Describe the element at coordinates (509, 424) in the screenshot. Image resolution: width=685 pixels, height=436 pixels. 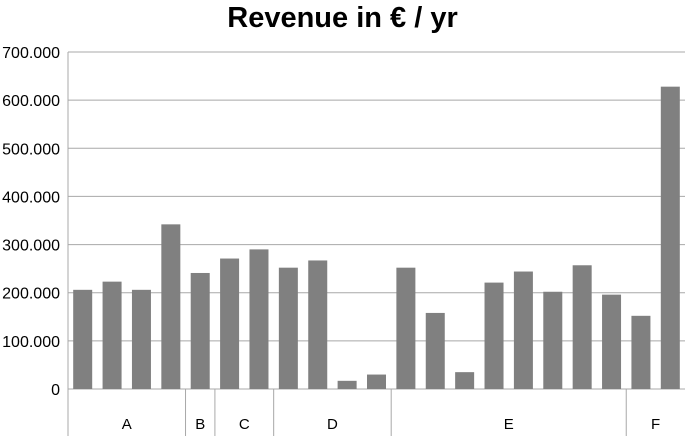
I see `category-label: E` at that location.